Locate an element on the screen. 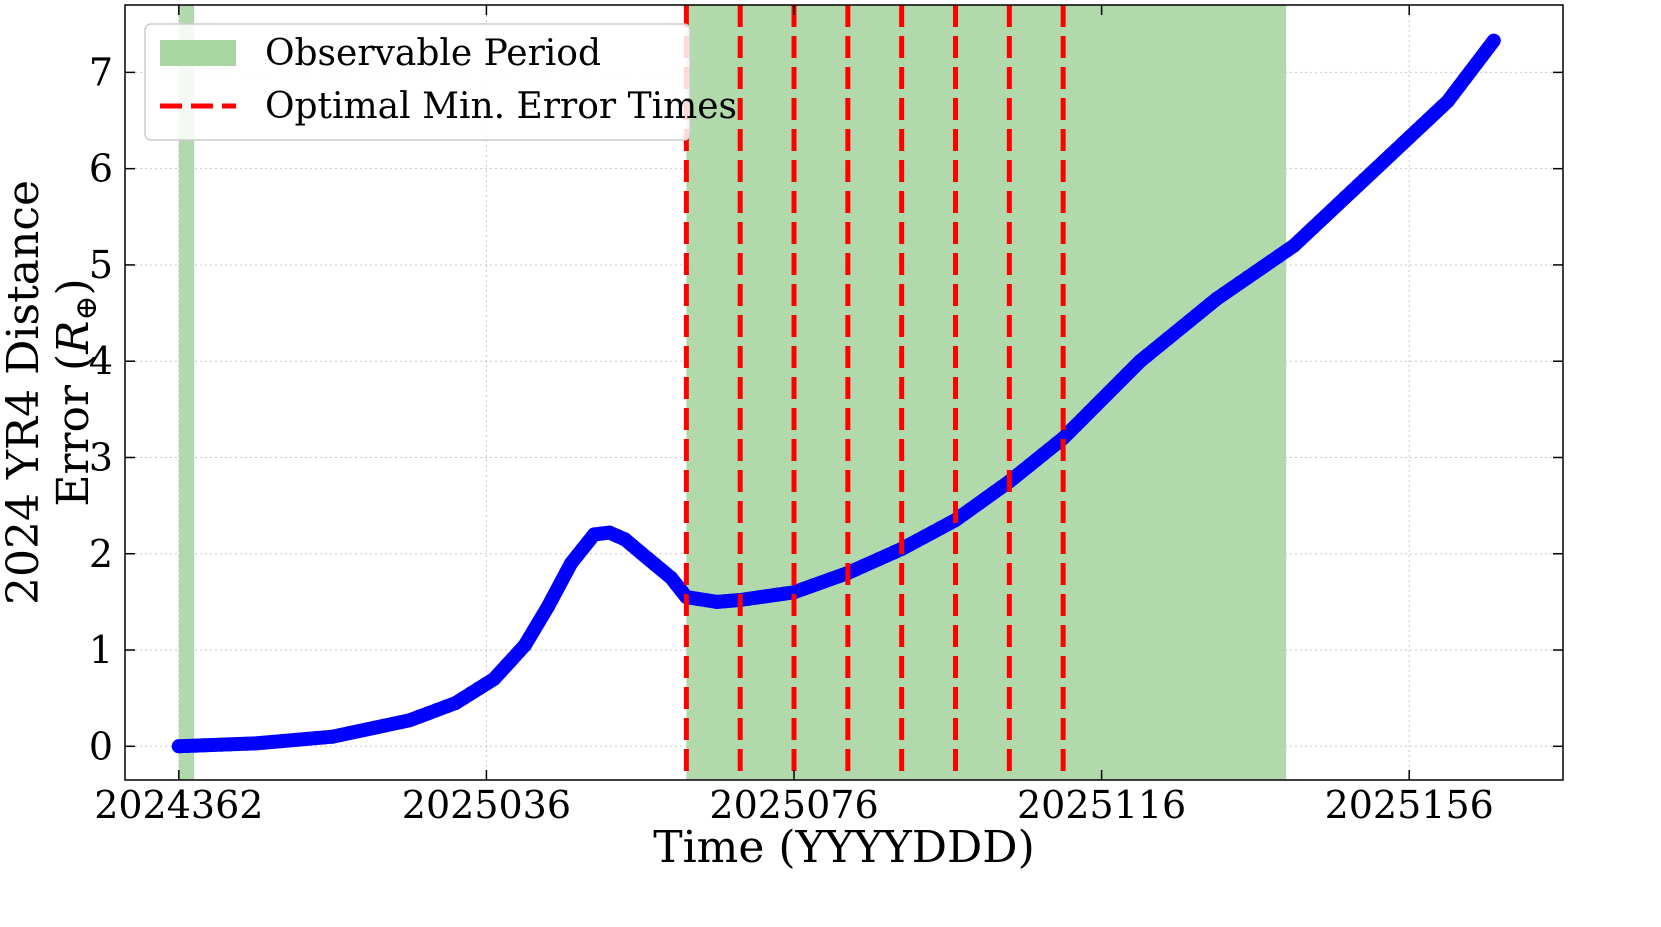 The height and width of the screenshot is (927, 1661). y-axis-label-line2: Error (R⊕) is located at coordinates (76, 392).